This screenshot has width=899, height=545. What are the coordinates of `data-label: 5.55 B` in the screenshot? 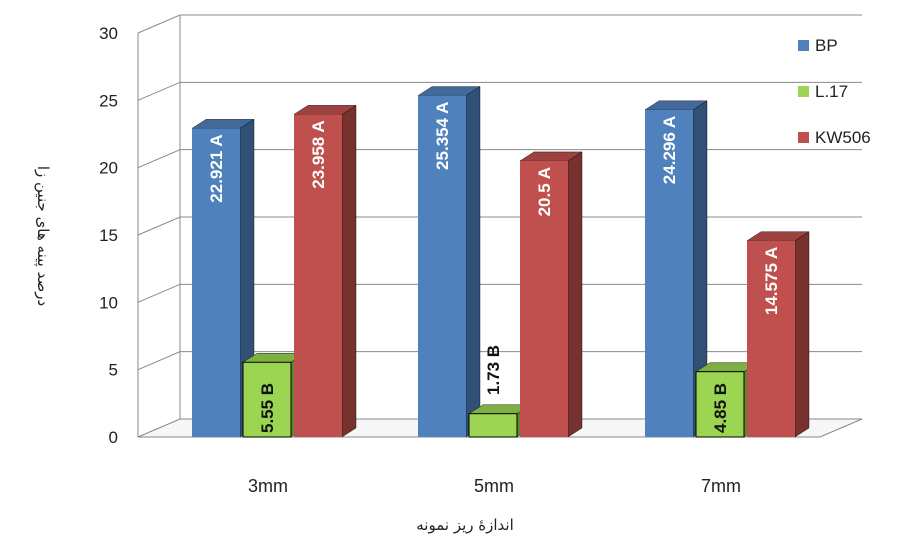 It's located at (267, 408).